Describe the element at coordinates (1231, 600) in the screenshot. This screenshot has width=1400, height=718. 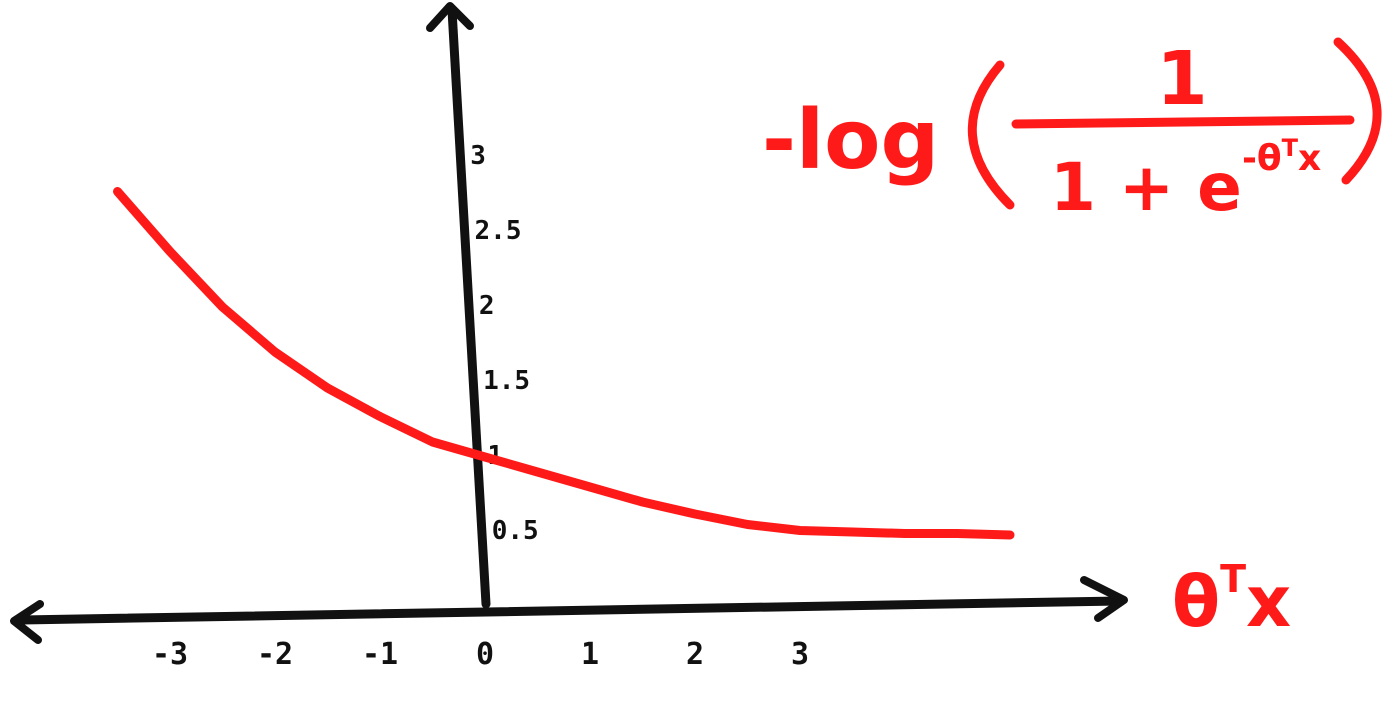
I see `x-axis-label: θTx` at that location.